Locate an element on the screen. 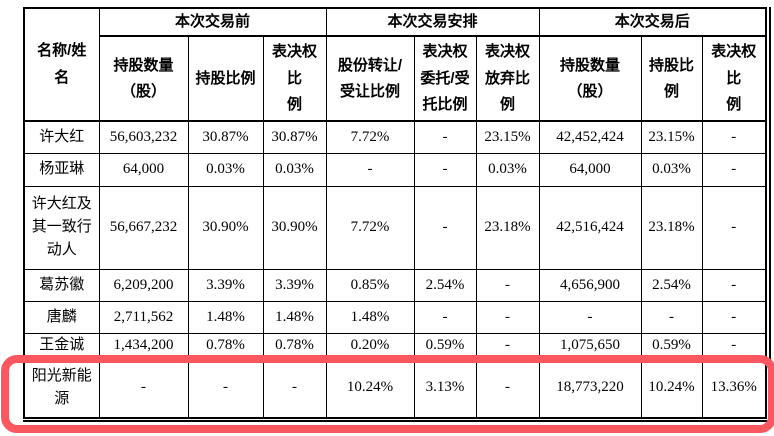  group-header-before: 本次交易前 is located at coordinates (212, 22).